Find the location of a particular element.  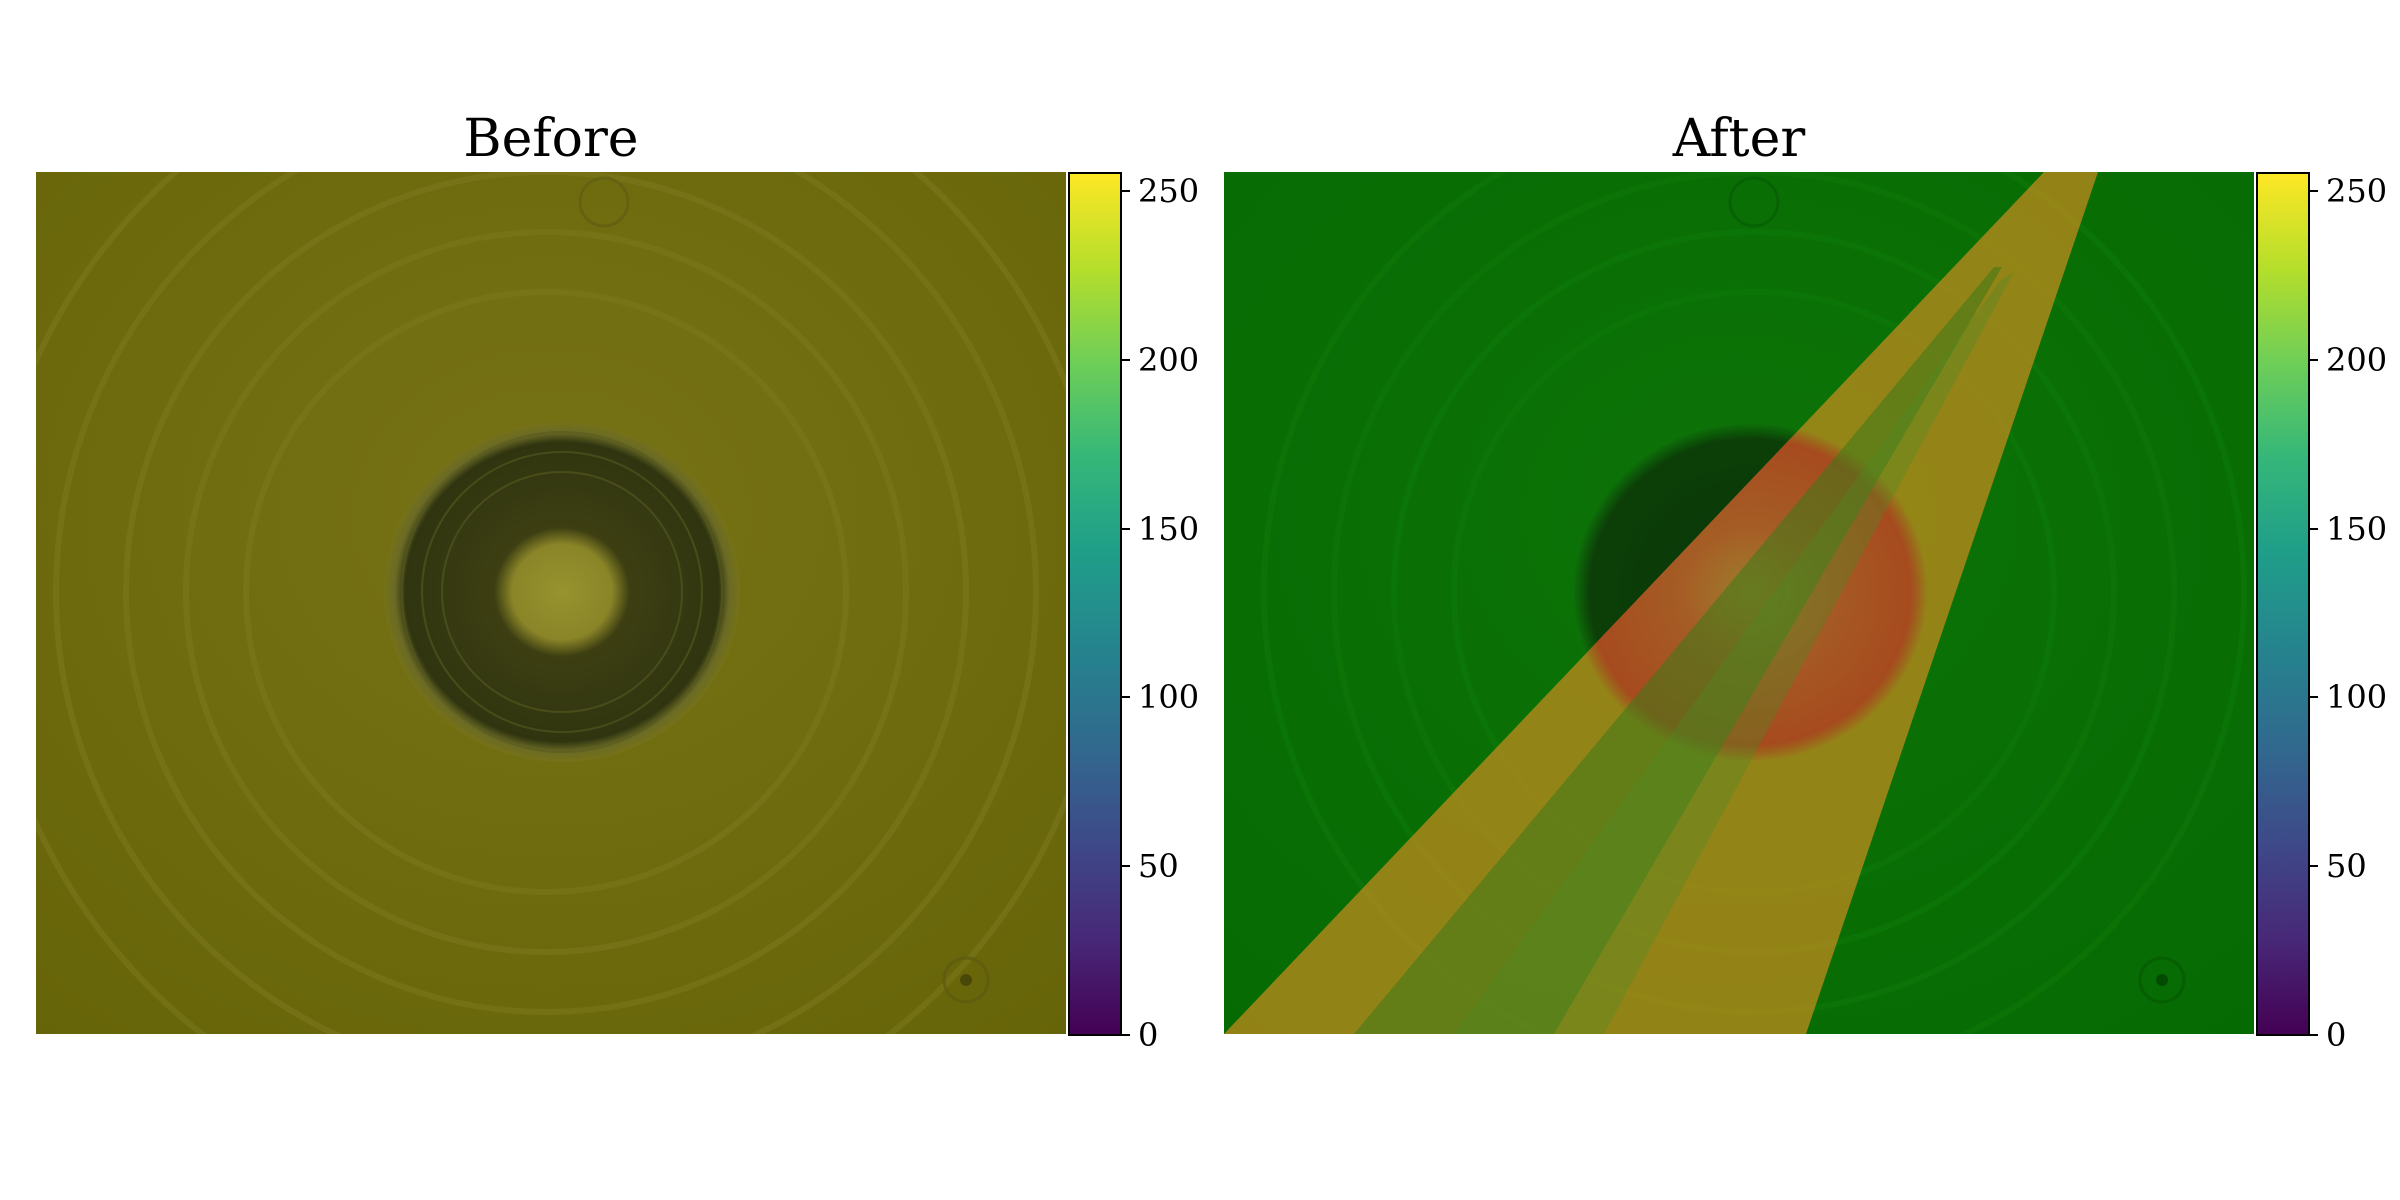

after-colorbar-tick-50: 50 is located at coordinates (2346, 866).